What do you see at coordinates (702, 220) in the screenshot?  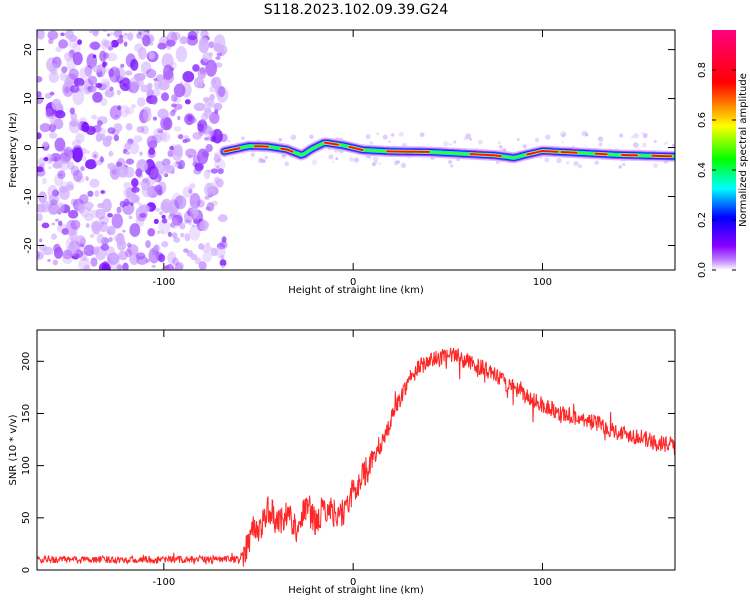 I see `colorbar-tick-label: 0.2` at bounding box center [702, 220].